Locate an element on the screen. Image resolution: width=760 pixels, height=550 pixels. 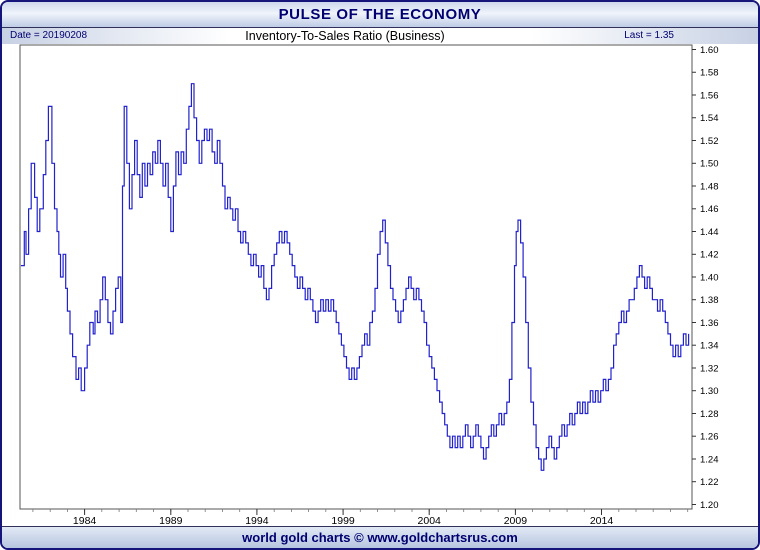
app-title: PULSE OF THE ECONOMY is located at coordinates (380, 14).